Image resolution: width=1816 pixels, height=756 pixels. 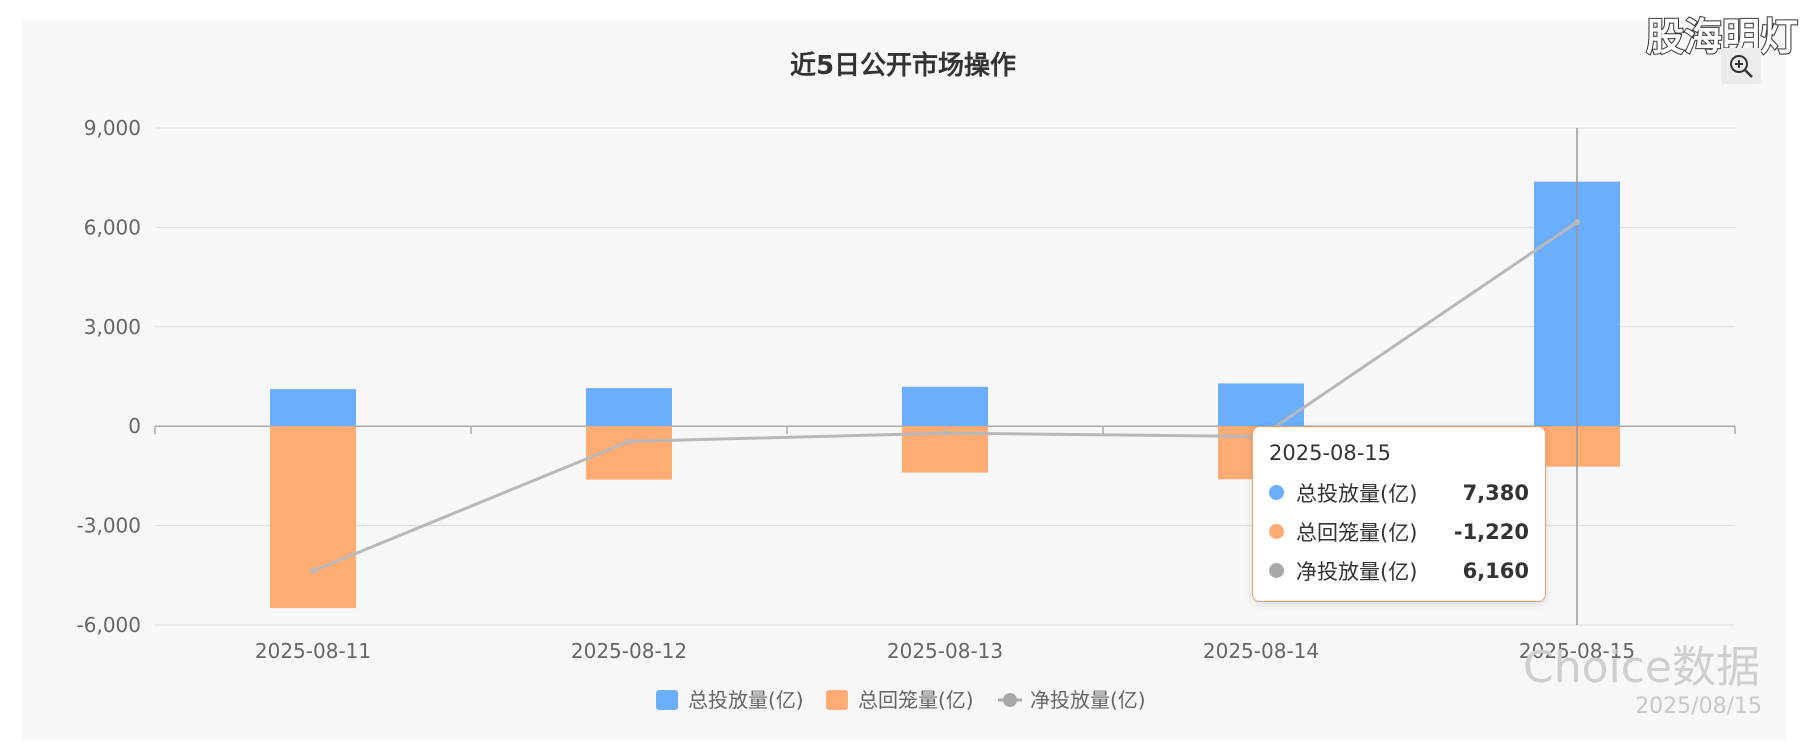 What do you see at coordinates (1641, 667) in the screenshot?
I see `watermark-brand: Choice数据` at bounding box center [1641, 667].